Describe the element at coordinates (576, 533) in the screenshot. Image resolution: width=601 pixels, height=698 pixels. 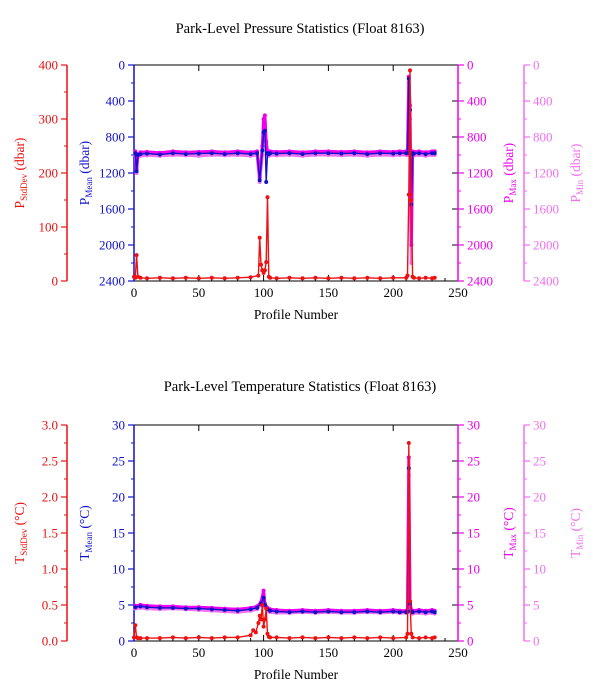
I see `min-axis-label: TMin (°C)` at that location.